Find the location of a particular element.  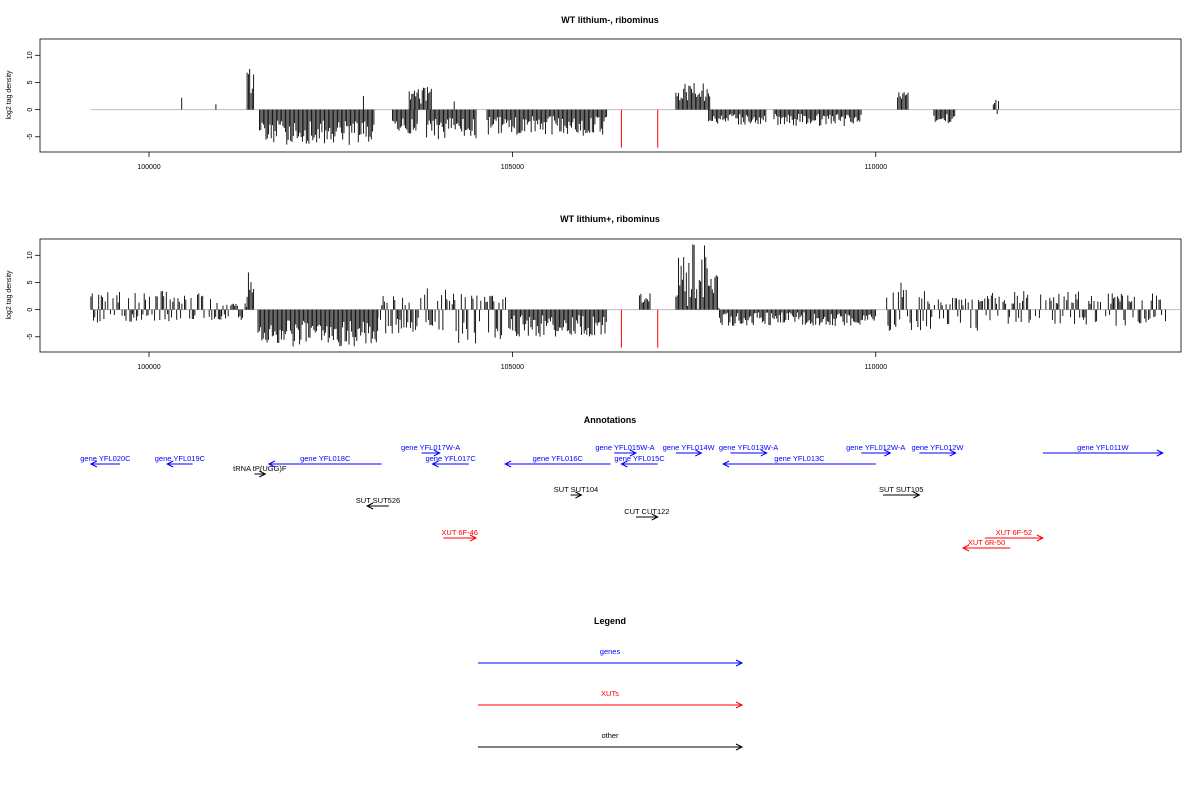

panel-title: WT lithium+, ribominus is located at coordinates (610, 219).